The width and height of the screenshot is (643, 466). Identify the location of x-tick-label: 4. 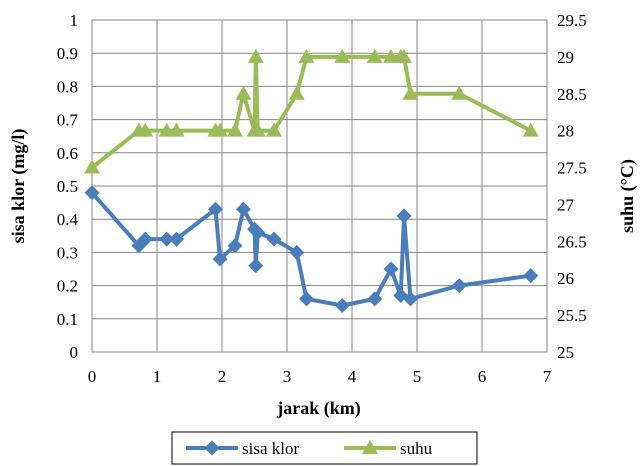
(352, 376).